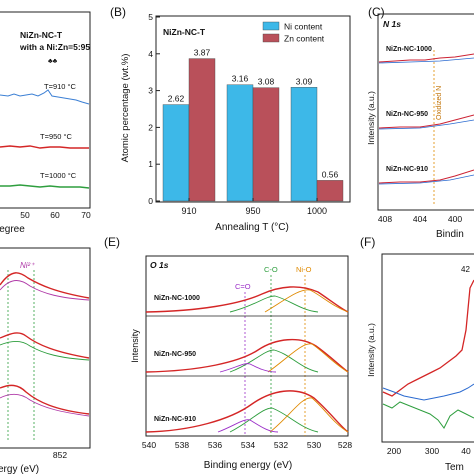  I want to click on panel-d-frame, so click(45, 348).